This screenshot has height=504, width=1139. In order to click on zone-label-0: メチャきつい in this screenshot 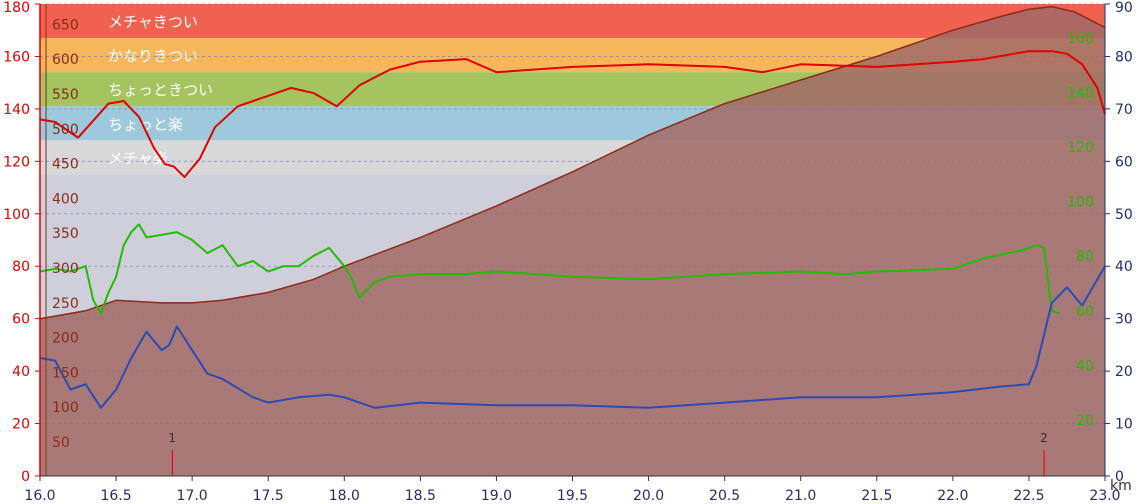, I will do `click(153, 22)`.